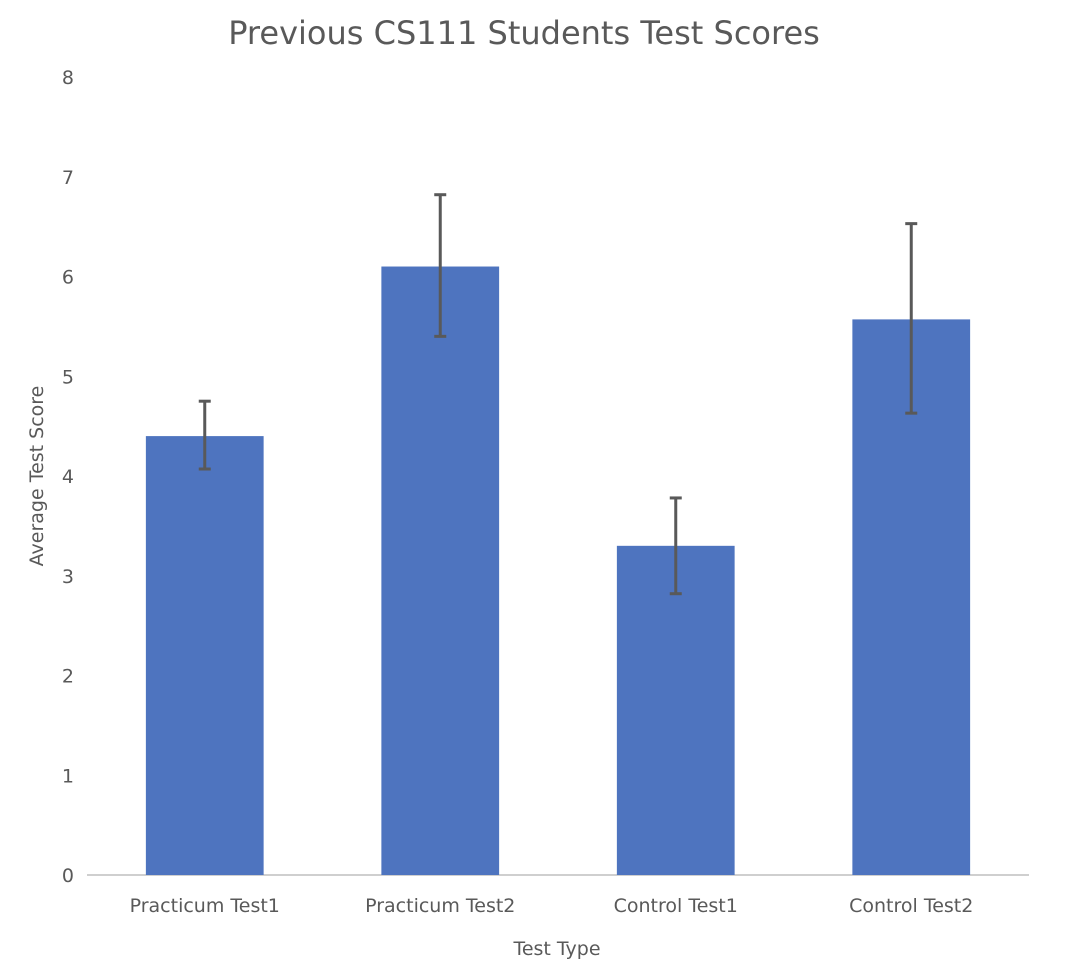 This screenshot has width=1066, height=978. I want to click on x-tick-label: Control Test1, so click(676, 906).